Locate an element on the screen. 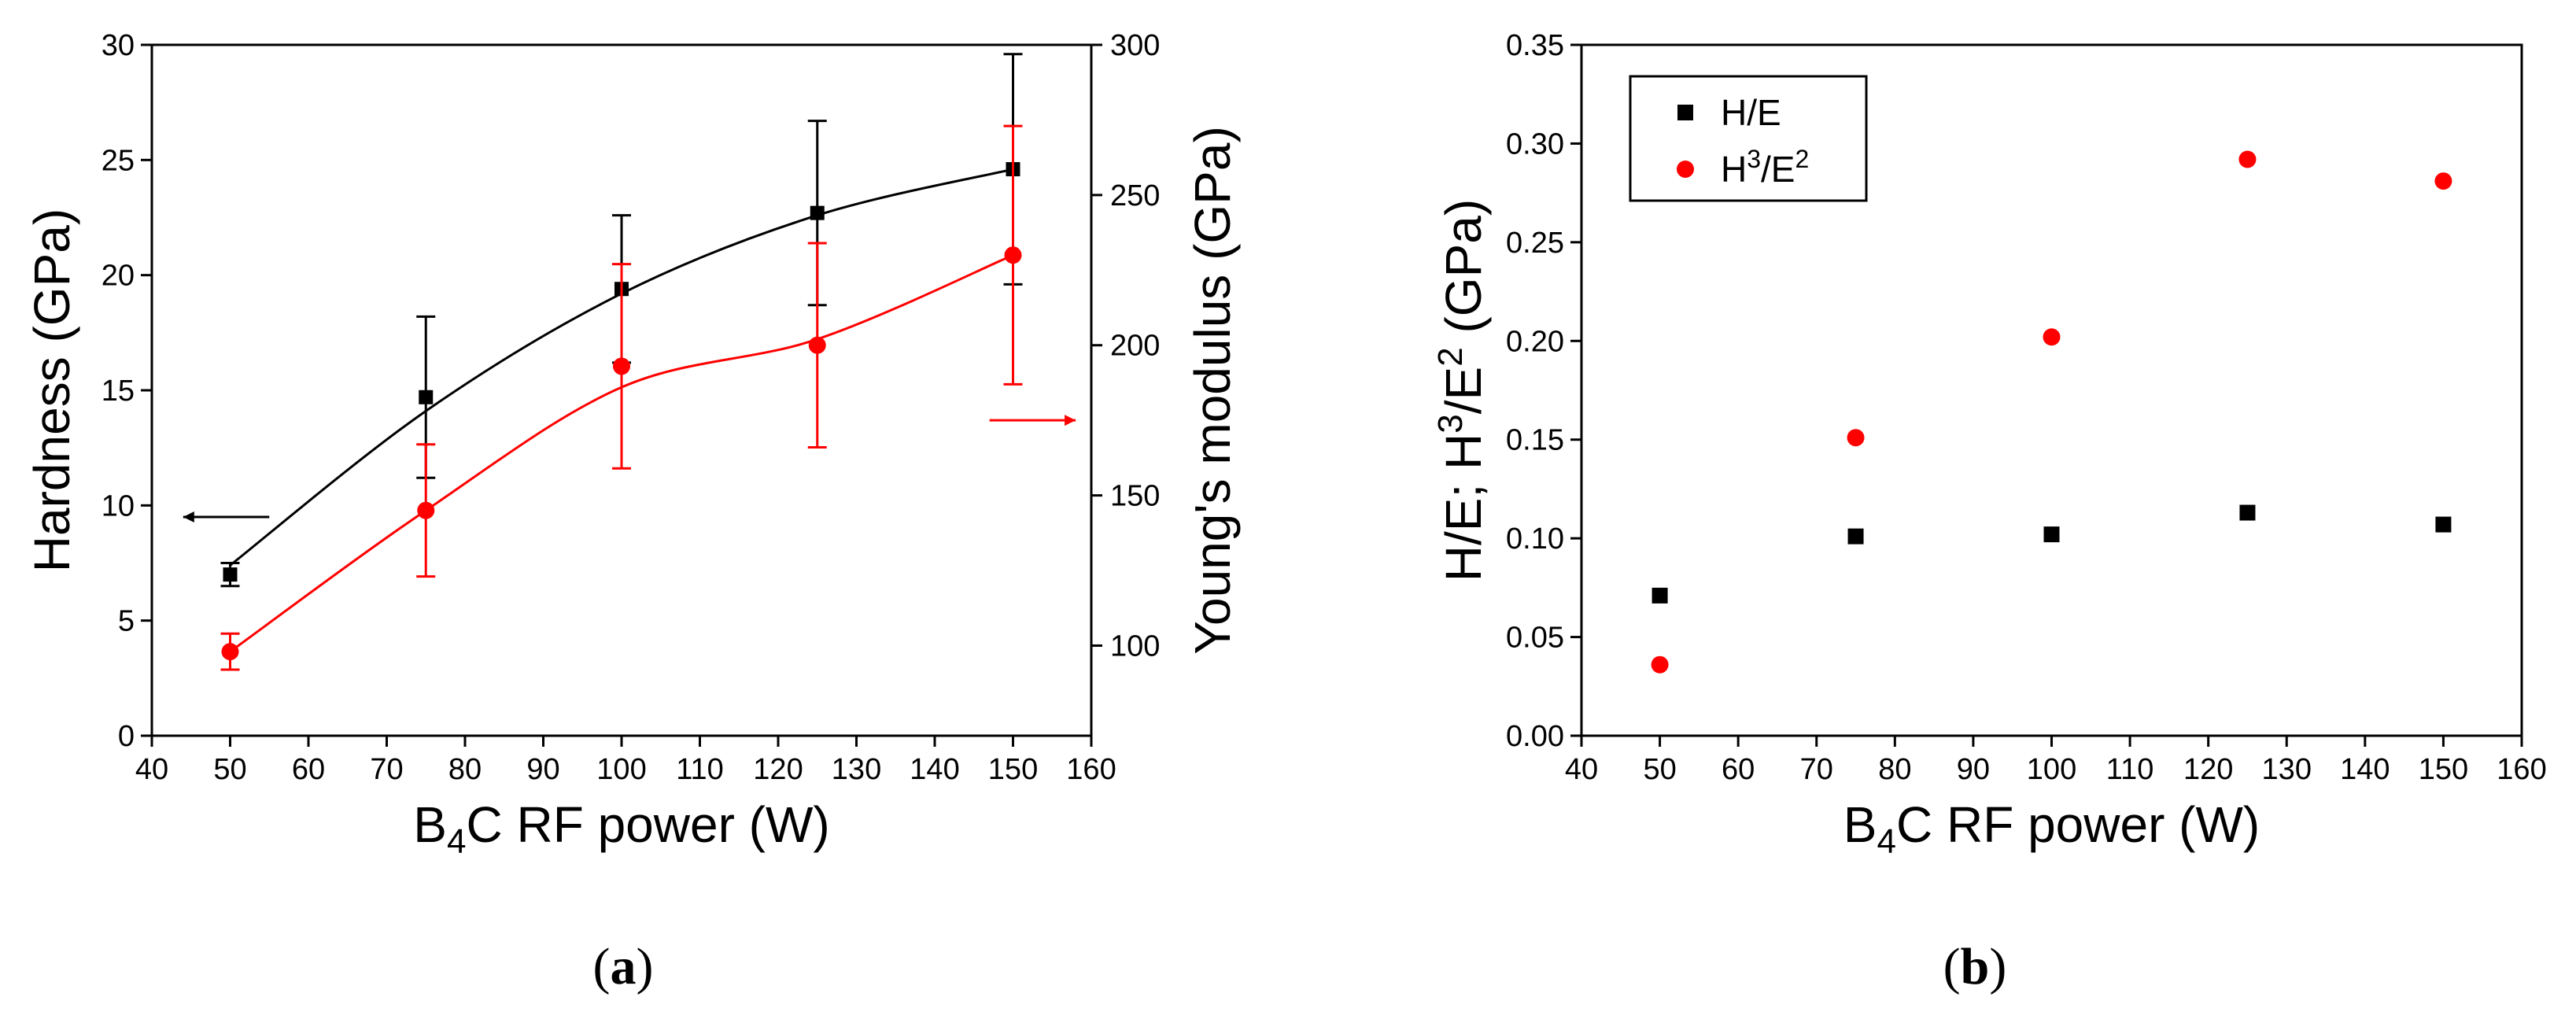  y-left-tick-label: 30 is located at coordinates (118, 45).